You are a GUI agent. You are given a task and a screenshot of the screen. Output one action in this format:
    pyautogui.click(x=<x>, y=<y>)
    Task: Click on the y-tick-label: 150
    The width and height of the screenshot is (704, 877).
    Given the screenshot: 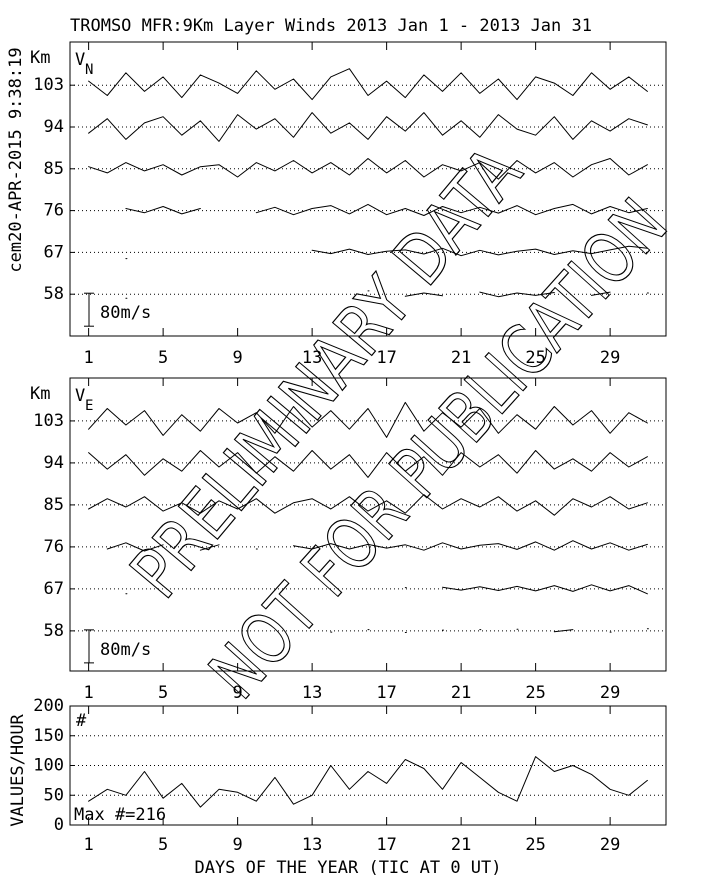 What is the action you would take?
    pyautogui.click(x=48, y=736)
    